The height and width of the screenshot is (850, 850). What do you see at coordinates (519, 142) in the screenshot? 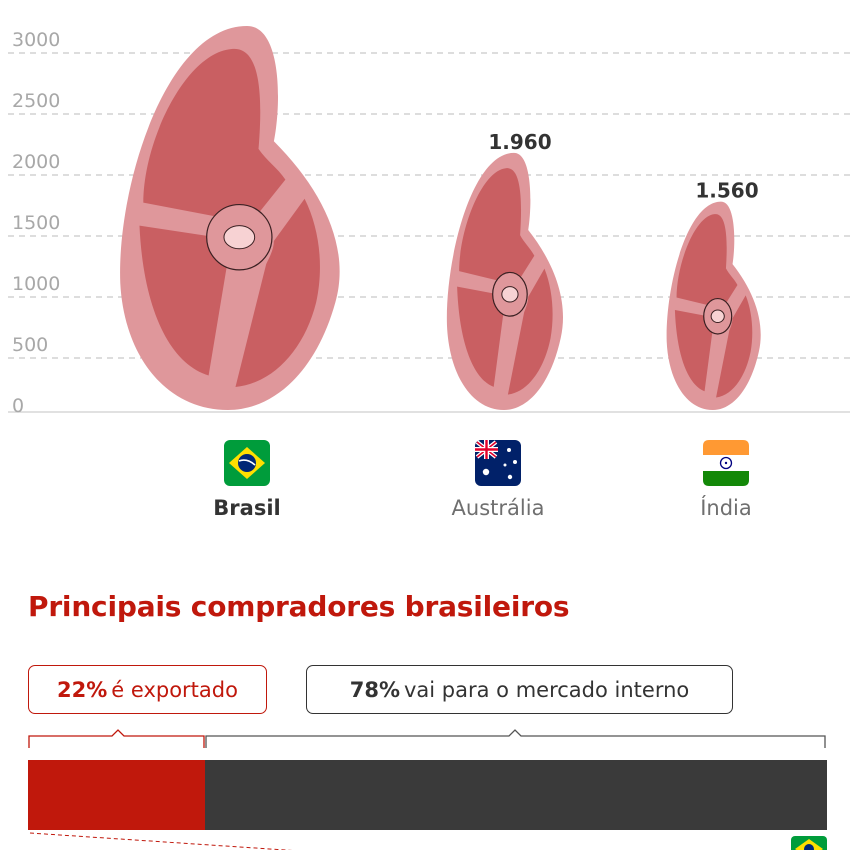
I see `value-label-austrália: 1.960` at bounding box center [519, 142].